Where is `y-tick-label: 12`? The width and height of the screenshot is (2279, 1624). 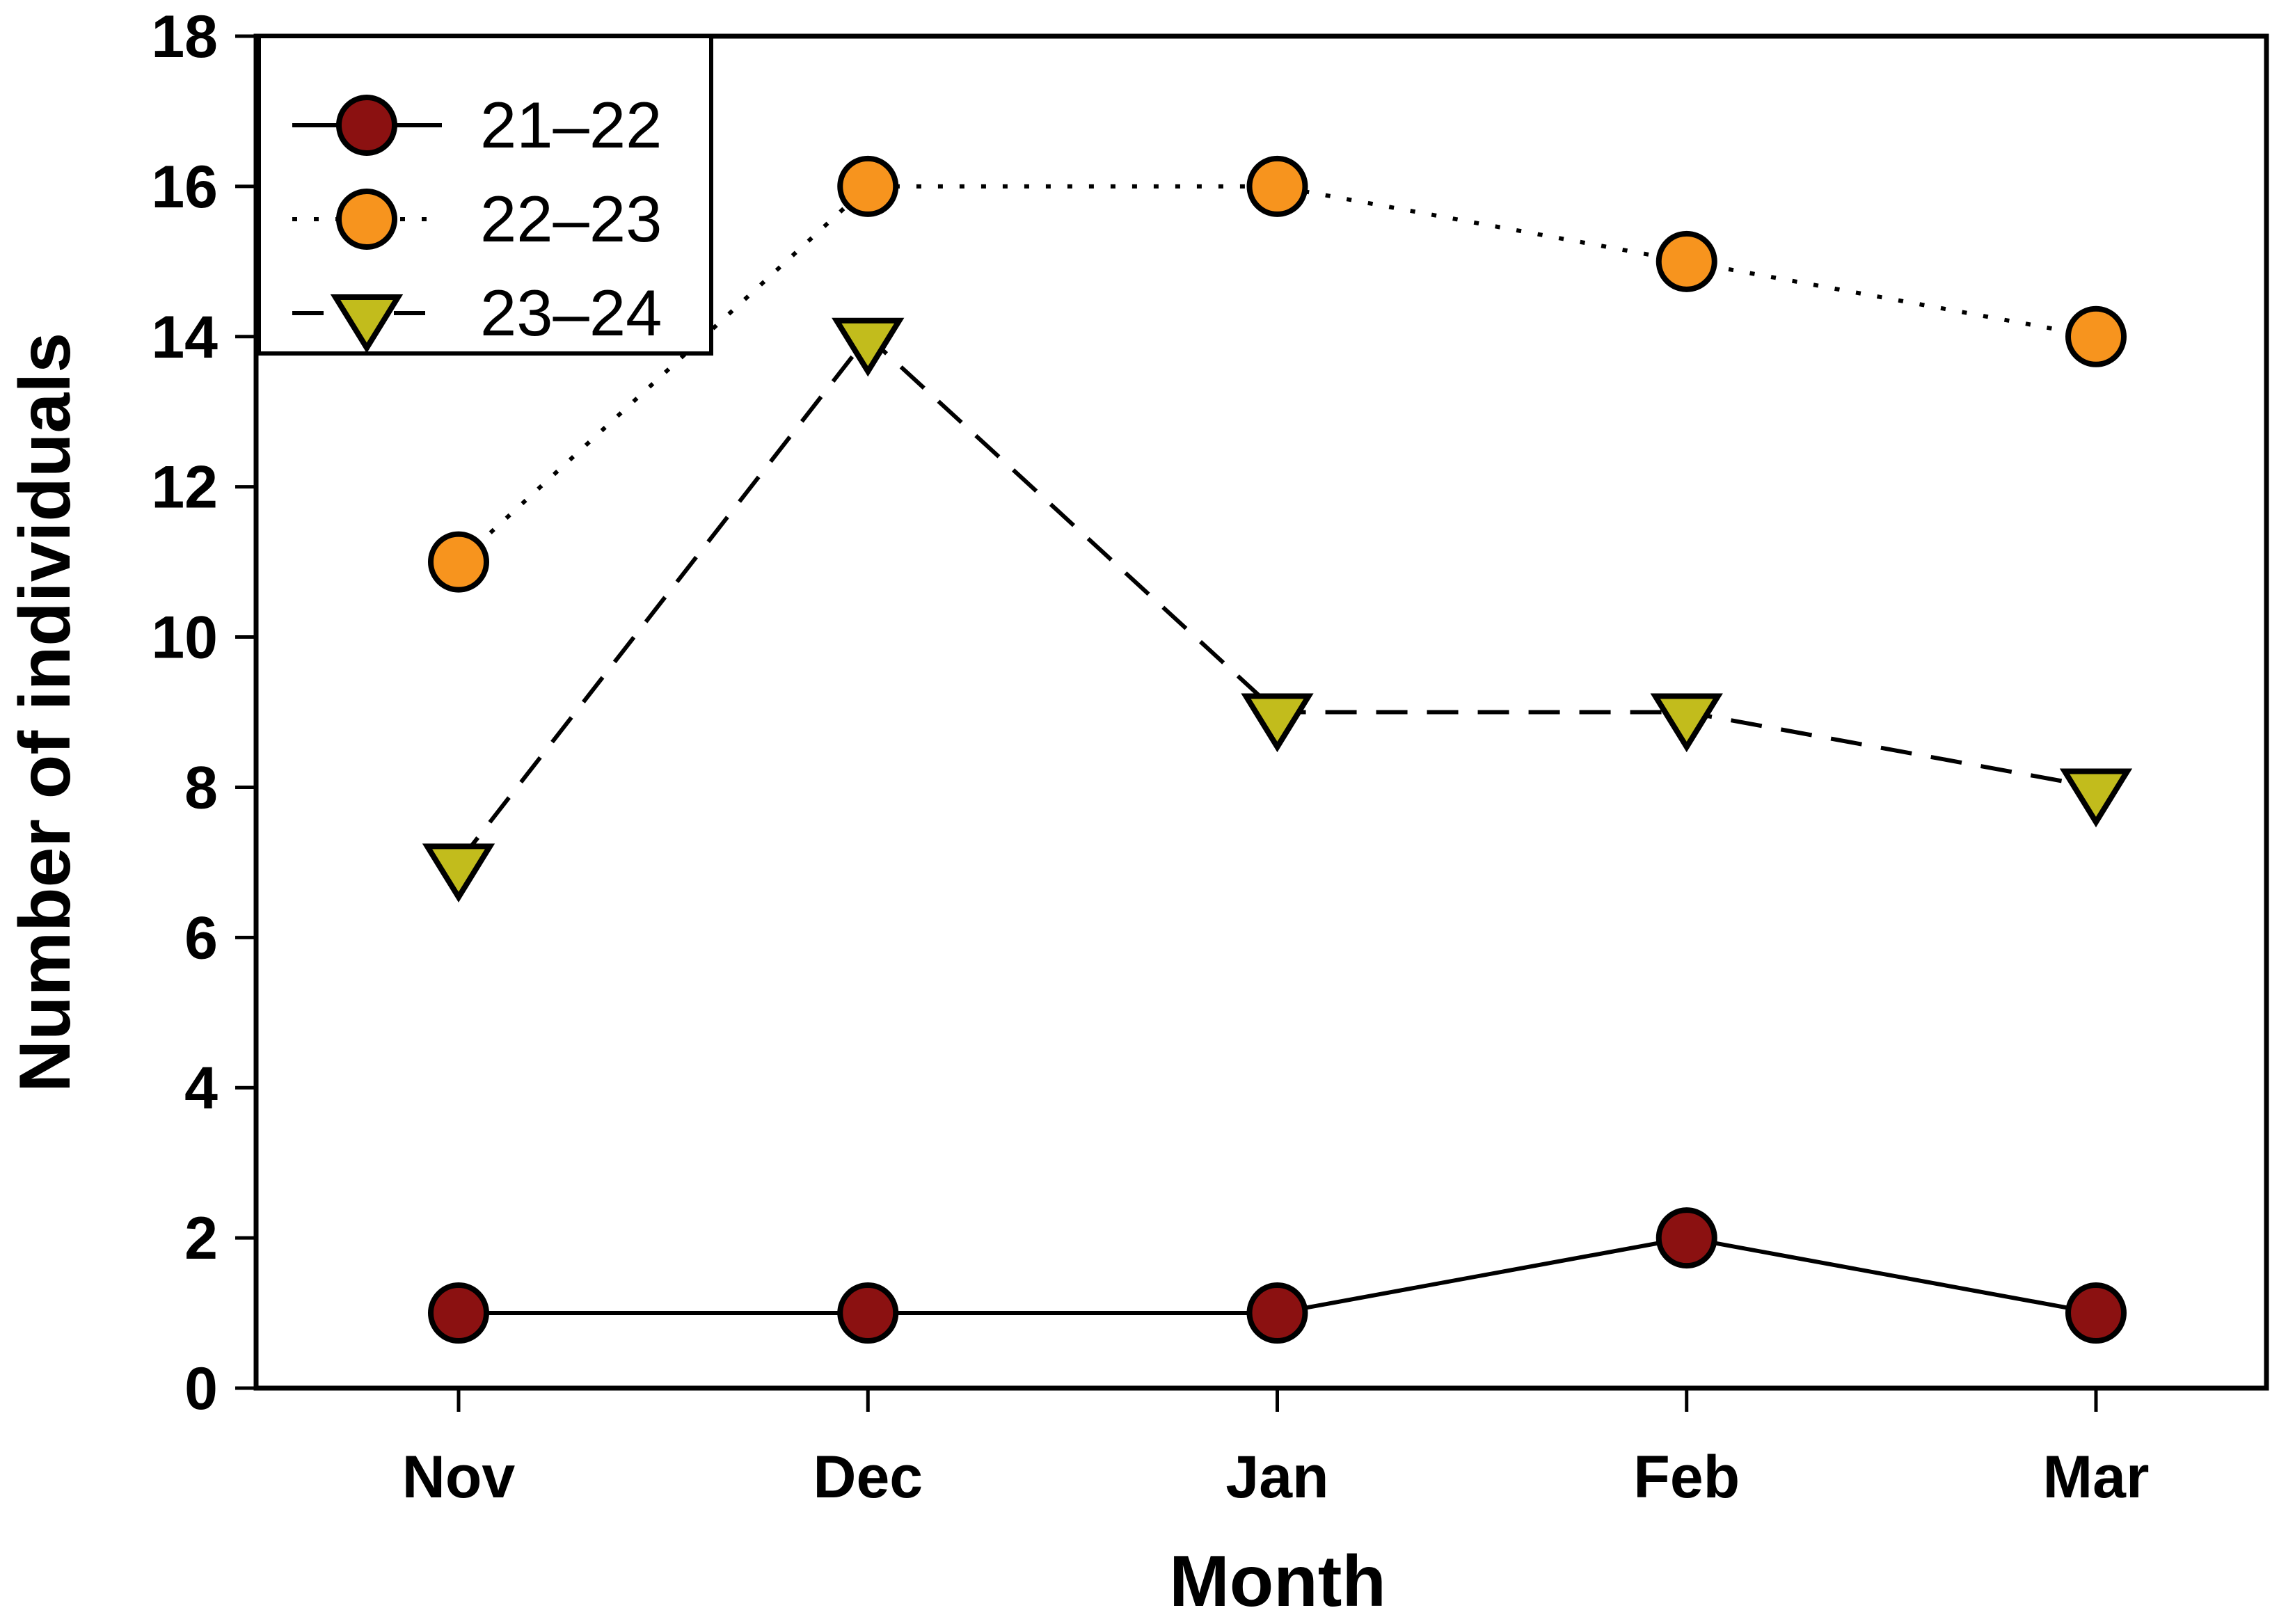 y-tick-label: 12 is located at coordinates (184, 487).